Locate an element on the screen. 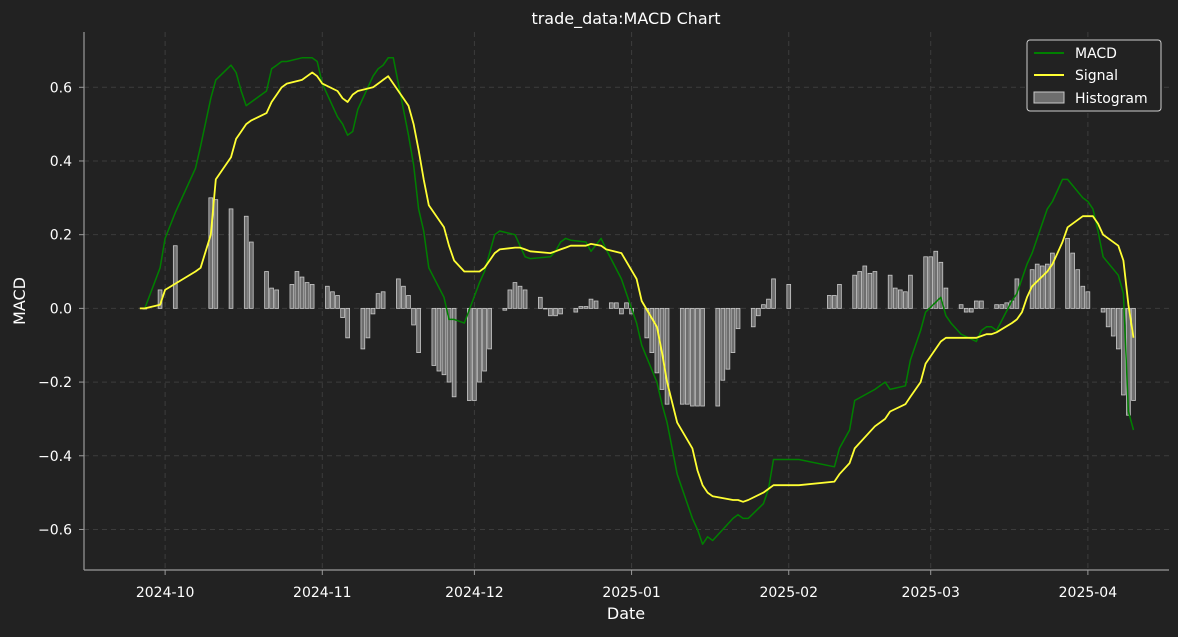 Image resolution: width=1178 pixels, height=637 pixels. x-tick-label: 2024-11 is located at coordinates (322, 593).